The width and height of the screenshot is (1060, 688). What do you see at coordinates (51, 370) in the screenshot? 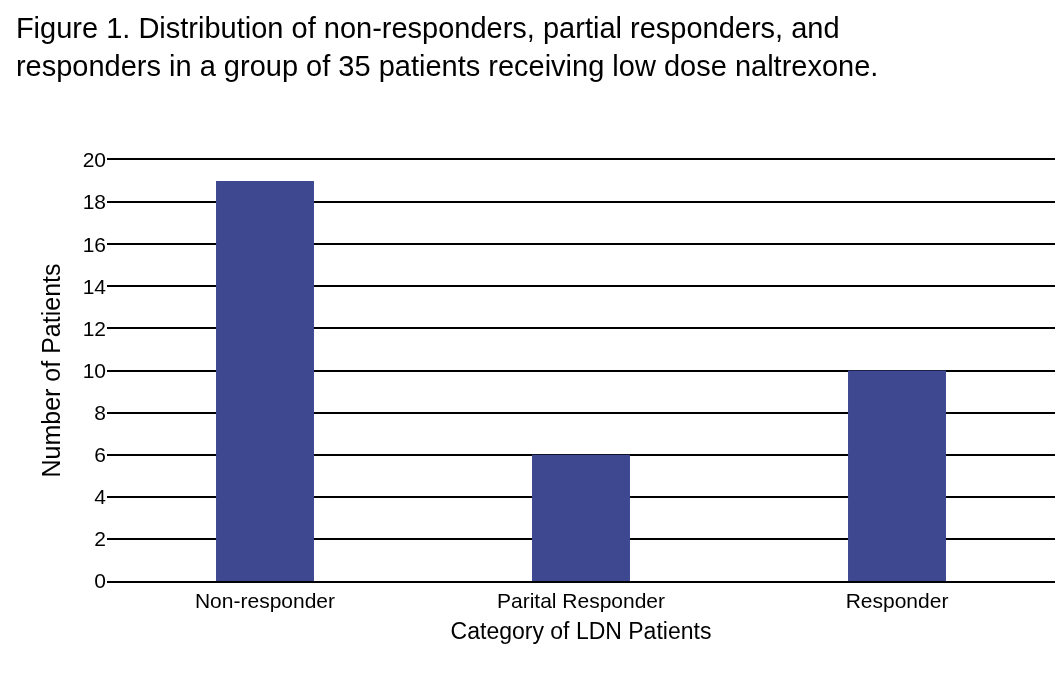
I see `y-axis-title: Number of Patients` at bounding box center [51, 370].